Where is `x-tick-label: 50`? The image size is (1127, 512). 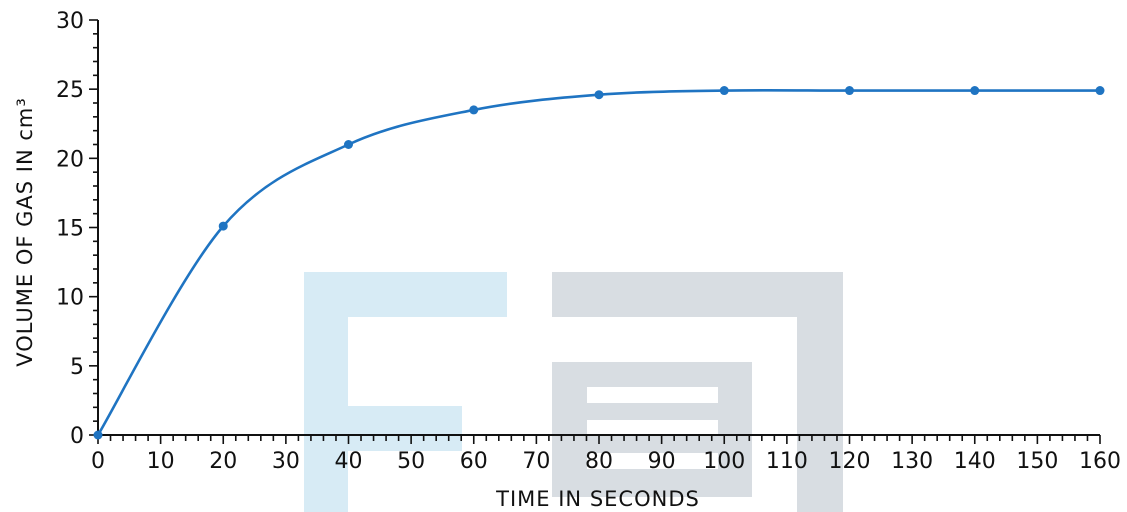 x-tick-label: 50 is located at coordinates (411, 461).